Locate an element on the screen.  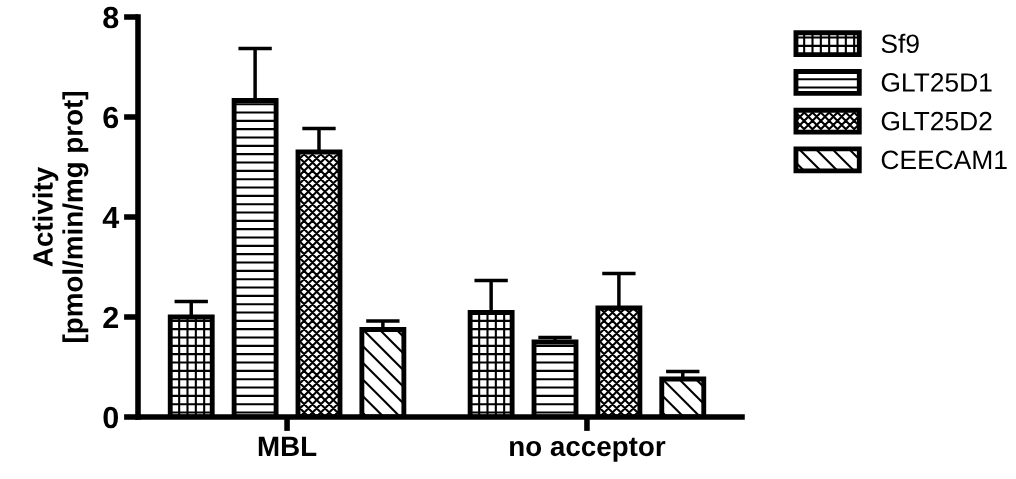
legend-label: CEECAM1 is located at coordinates (944, 160).